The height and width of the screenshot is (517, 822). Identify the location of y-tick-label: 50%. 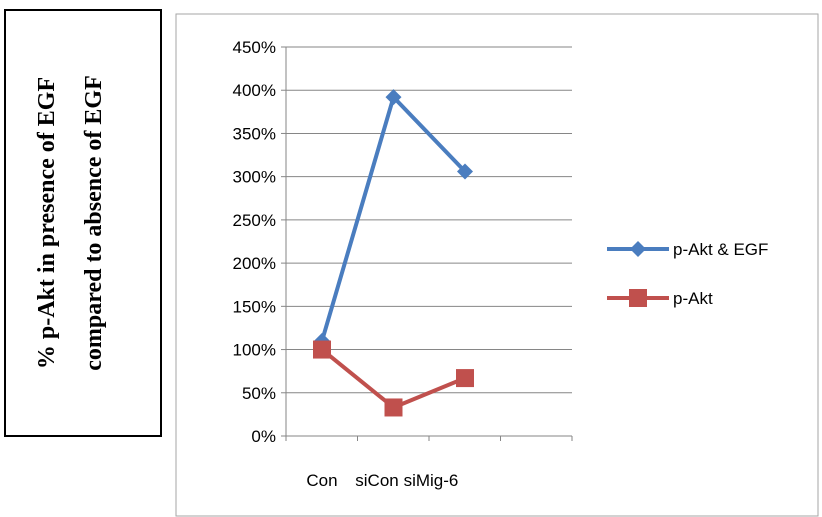
(259, 393).